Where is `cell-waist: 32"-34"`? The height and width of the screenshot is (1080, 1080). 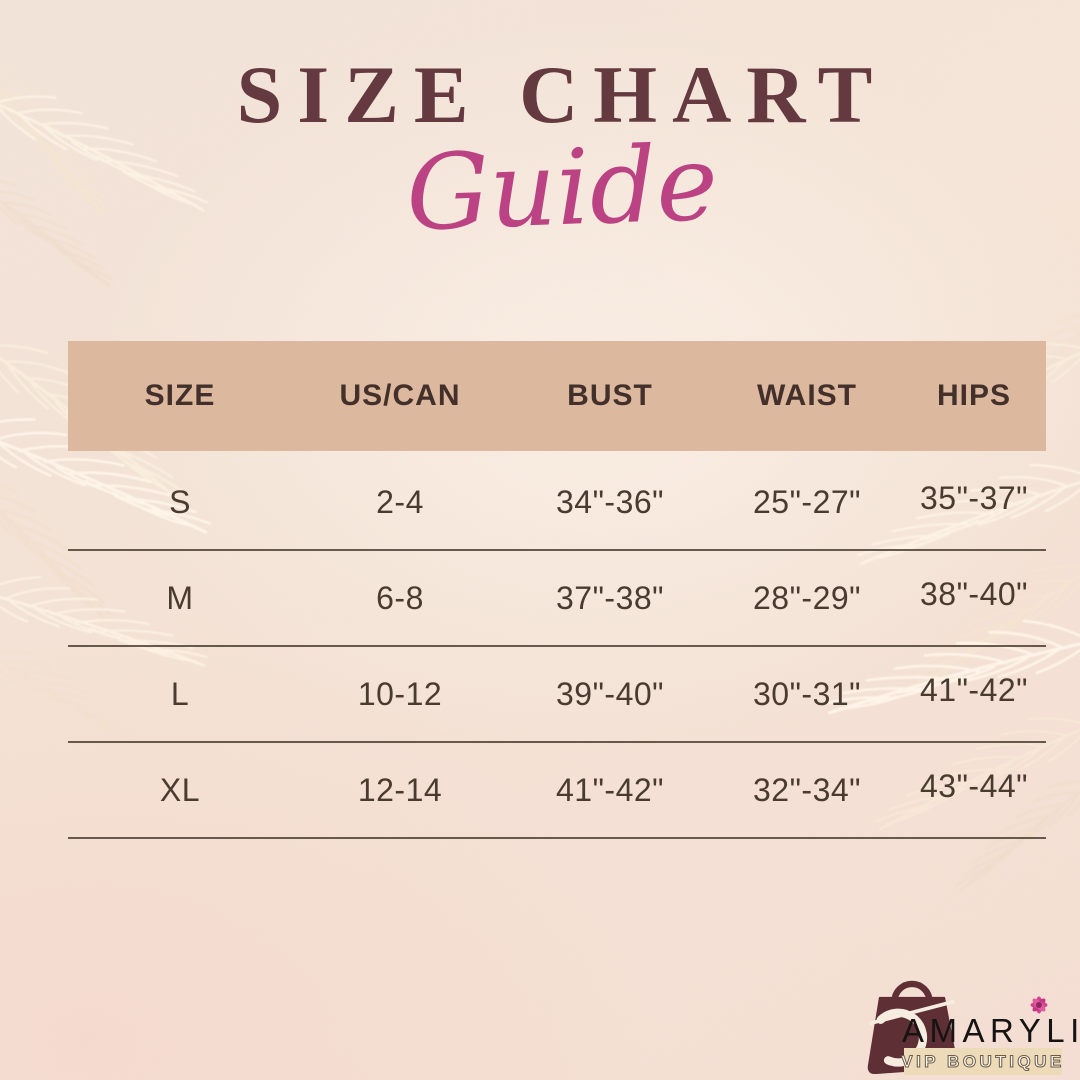
cell-waist: 32"-34" is located at coordinates (807, 789).